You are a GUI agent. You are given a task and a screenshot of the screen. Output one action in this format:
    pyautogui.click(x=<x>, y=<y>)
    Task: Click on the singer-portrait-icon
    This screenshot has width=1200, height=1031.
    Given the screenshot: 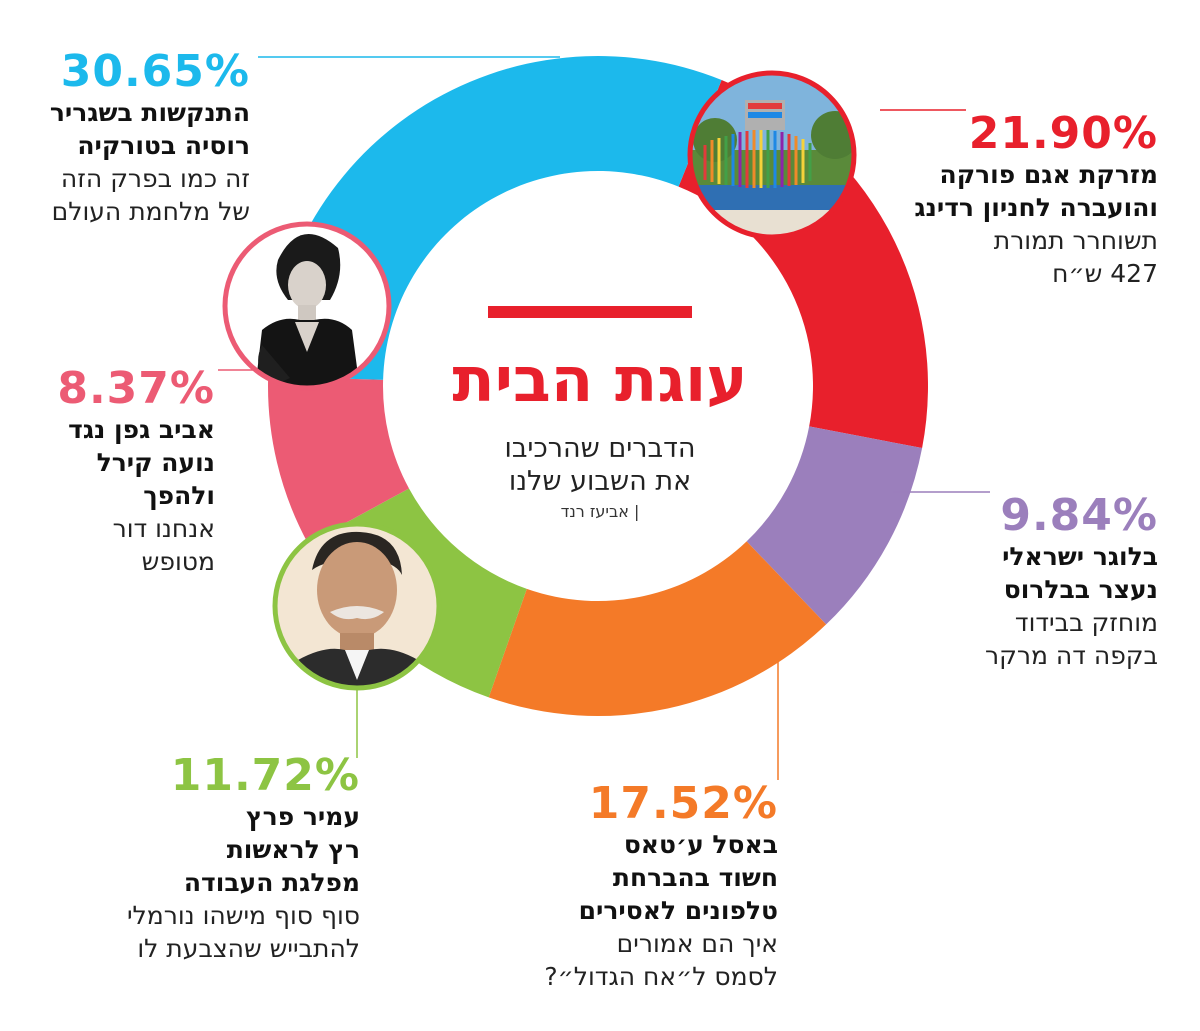 What is the action you would take?
    pyautogui.click(x=307, y=306)
    